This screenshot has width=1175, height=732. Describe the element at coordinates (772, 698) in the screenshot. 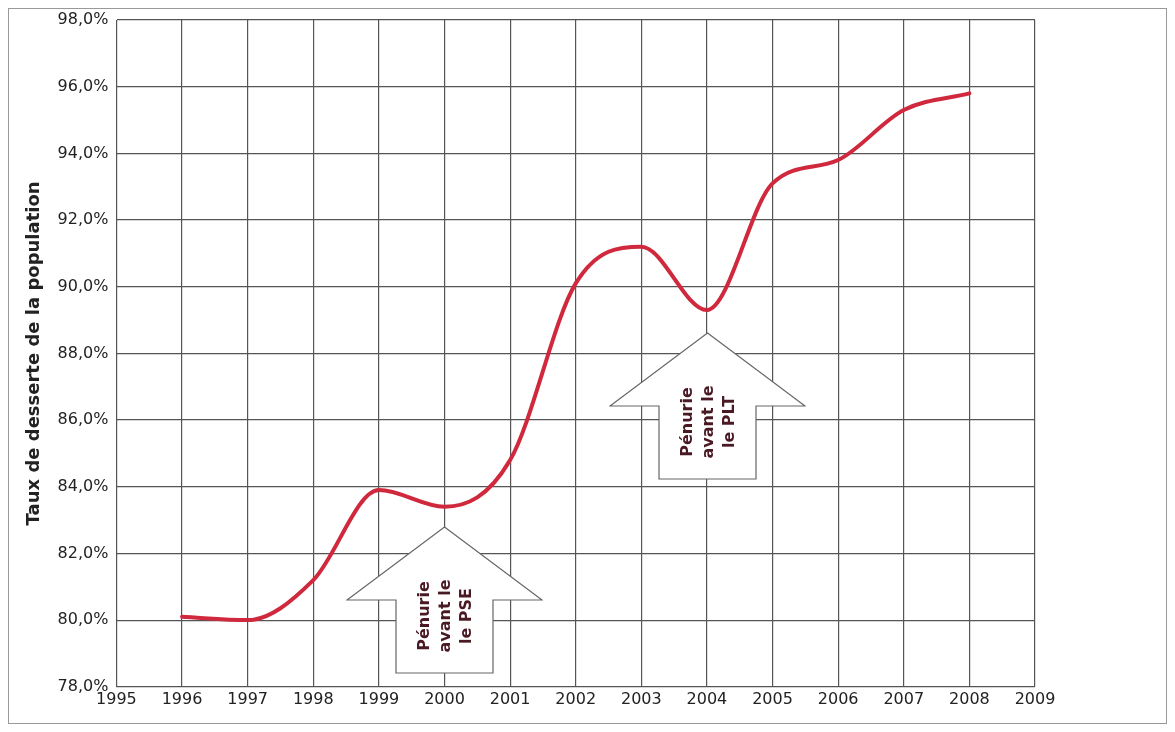

I see `x-tick-label: 2005` at that location.